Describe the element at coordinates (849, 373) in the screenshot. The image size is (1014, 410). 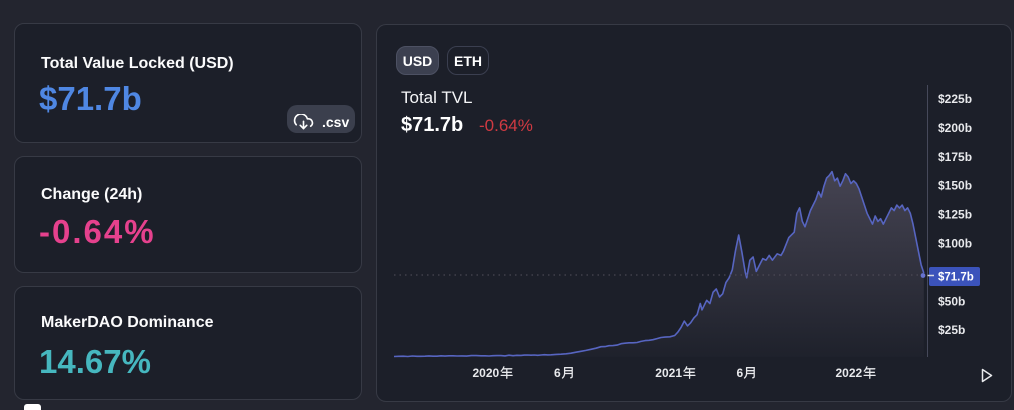
I see `svg-text: 2022` at that location.